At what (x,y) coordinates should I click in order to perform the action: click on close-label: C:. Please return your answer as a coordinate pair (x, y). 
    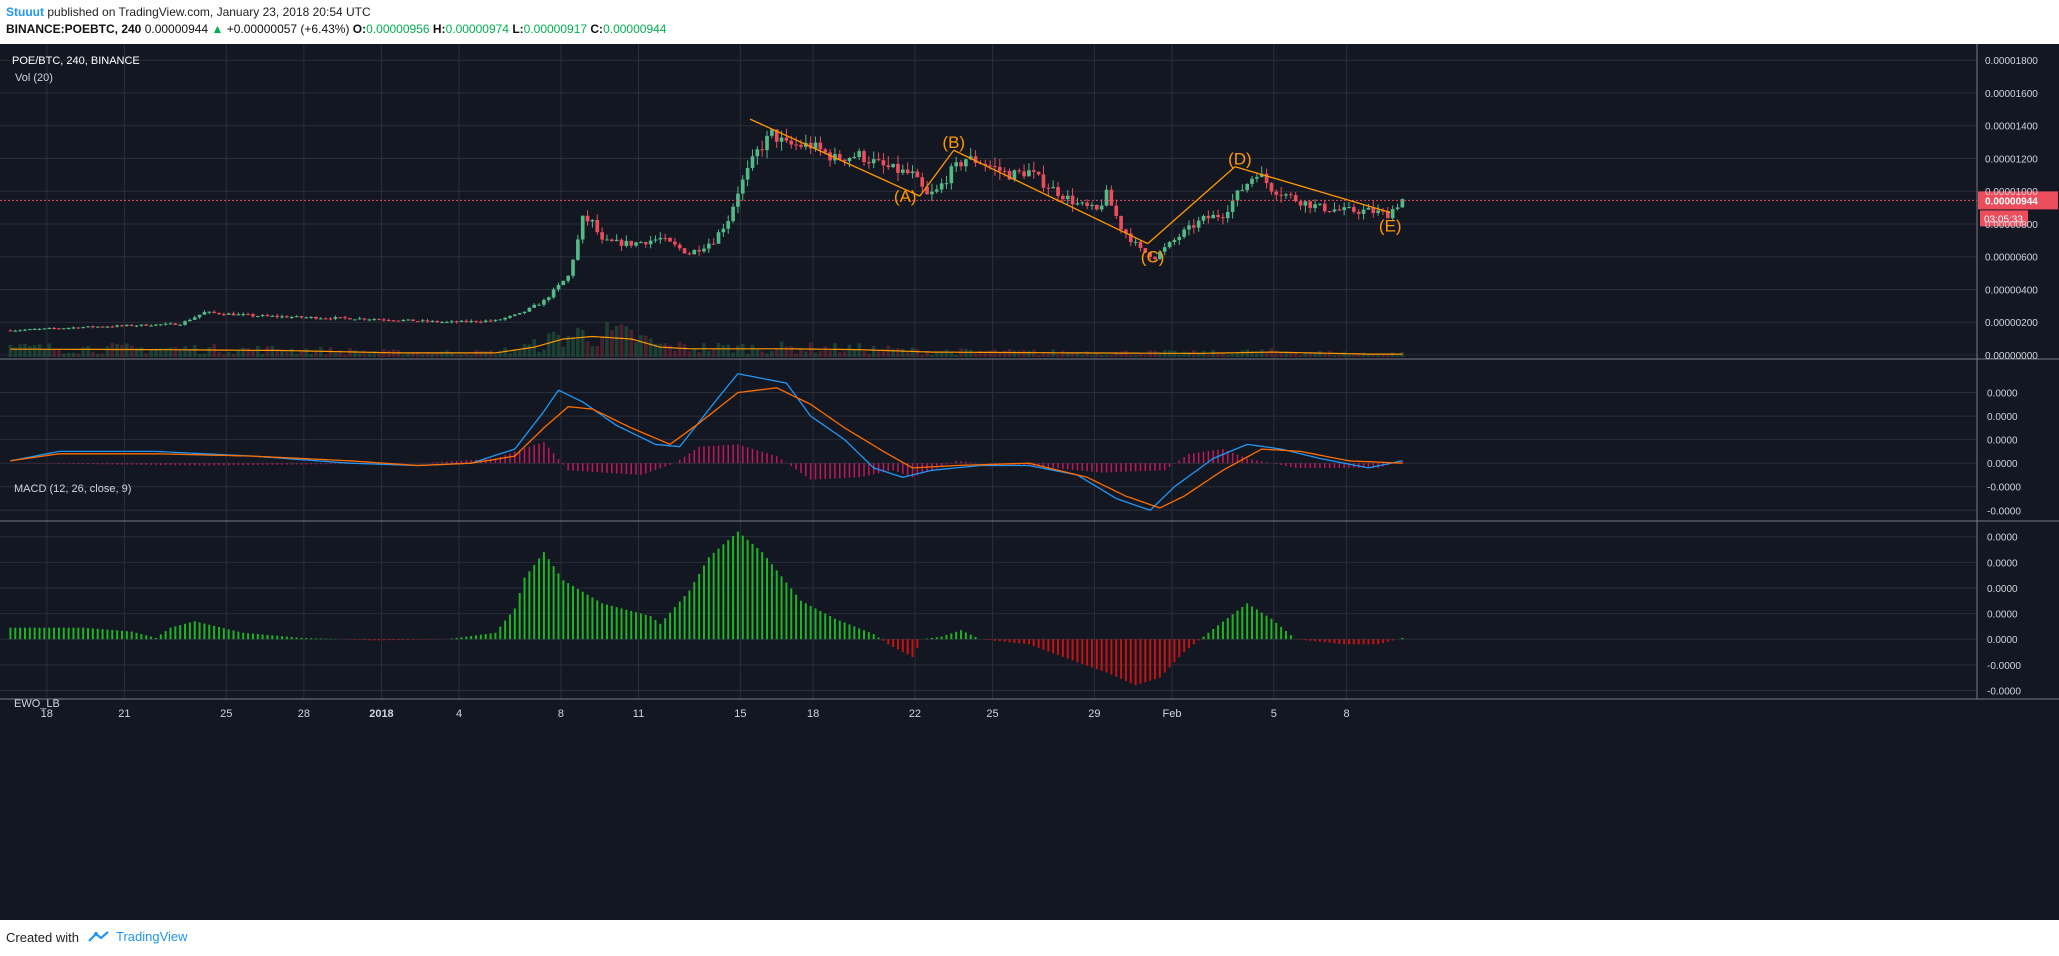
    Looking at the image, I should click on (597, 29).